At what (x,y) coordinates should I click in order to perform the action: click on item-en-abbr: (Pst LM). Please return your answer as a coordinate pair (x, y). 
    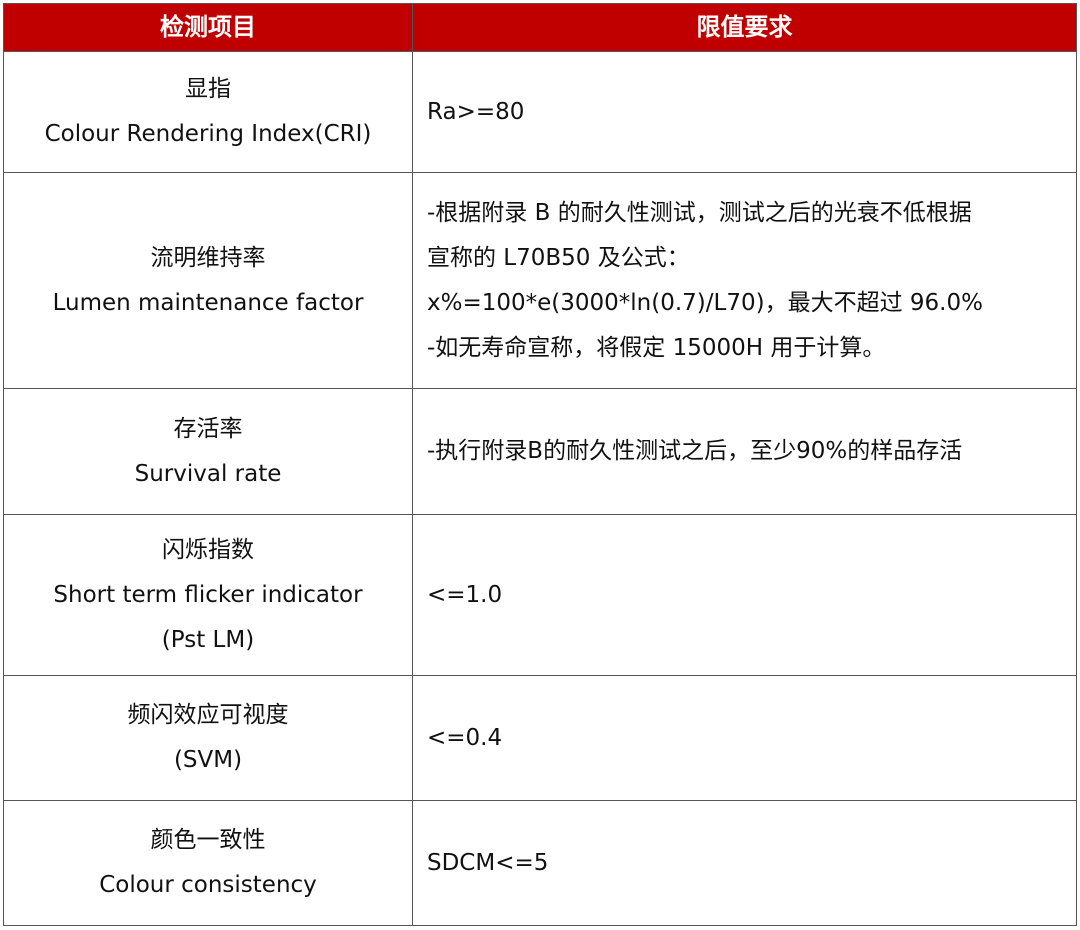
    Looking at the image, I should click on (208, 639).